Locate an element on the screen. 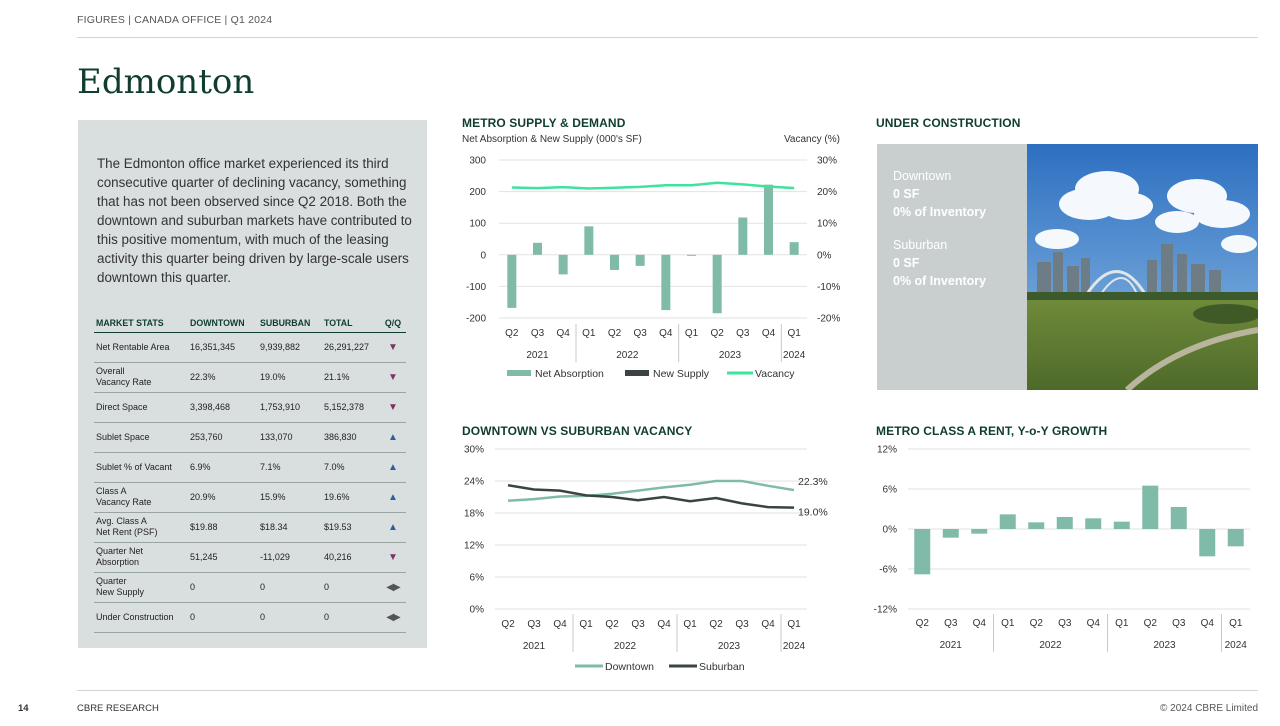  y2-tick-label: -10% is located at coordinates (828, 287).